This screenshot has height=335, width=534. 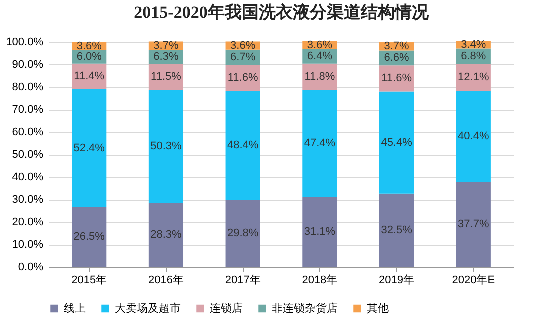 I want to click on data-label: 52.4%, so click(x=90, y=148).